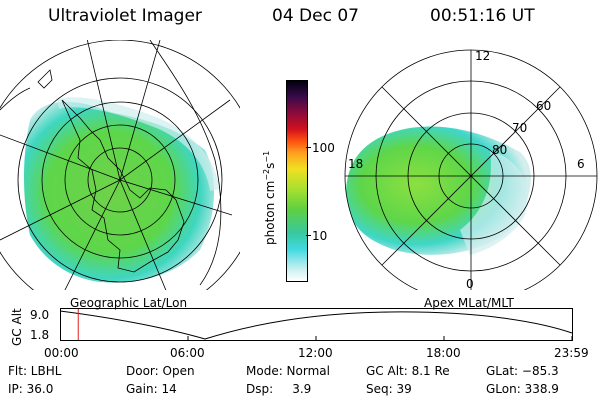 This screenshot has height=400, width=600. I want to click on mlt-label-12: 12, so click(482, 56).